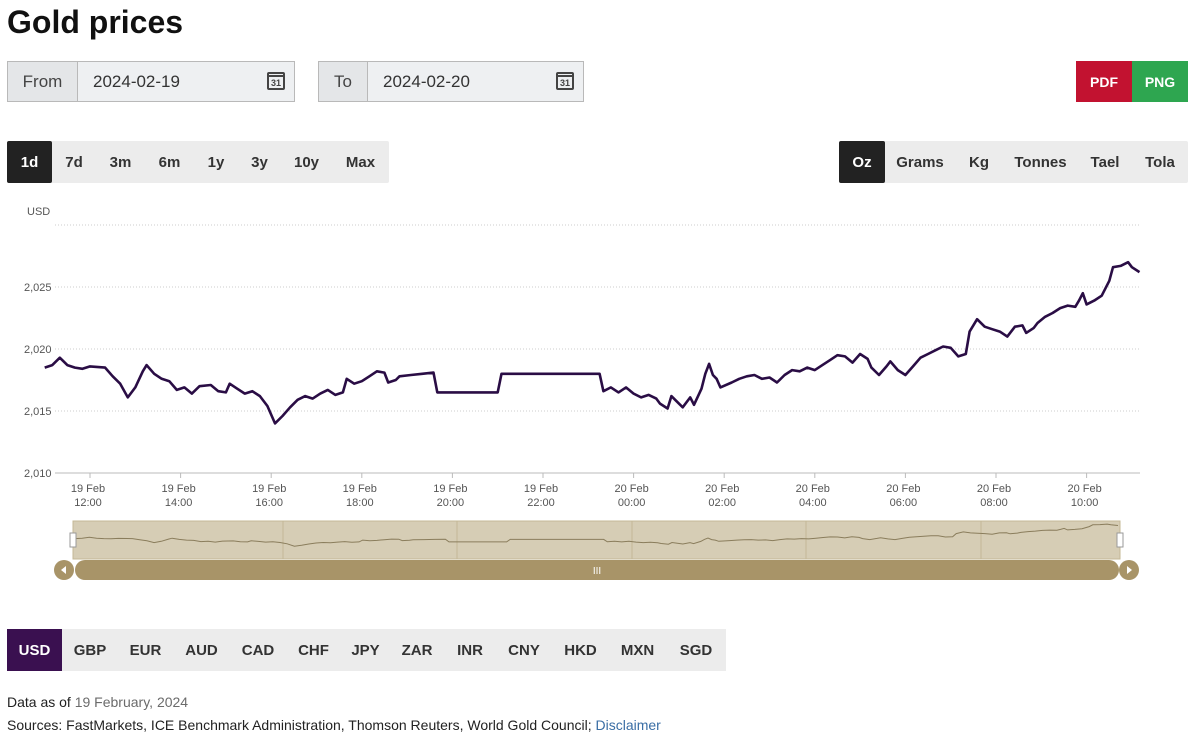 Image resolution: width=1200 pixels, height=738 pixels. What do you see at coordinates (360, 503) in the screenshot?
I see `x-tick-time: 18:00` at bounding box center [360, 503].